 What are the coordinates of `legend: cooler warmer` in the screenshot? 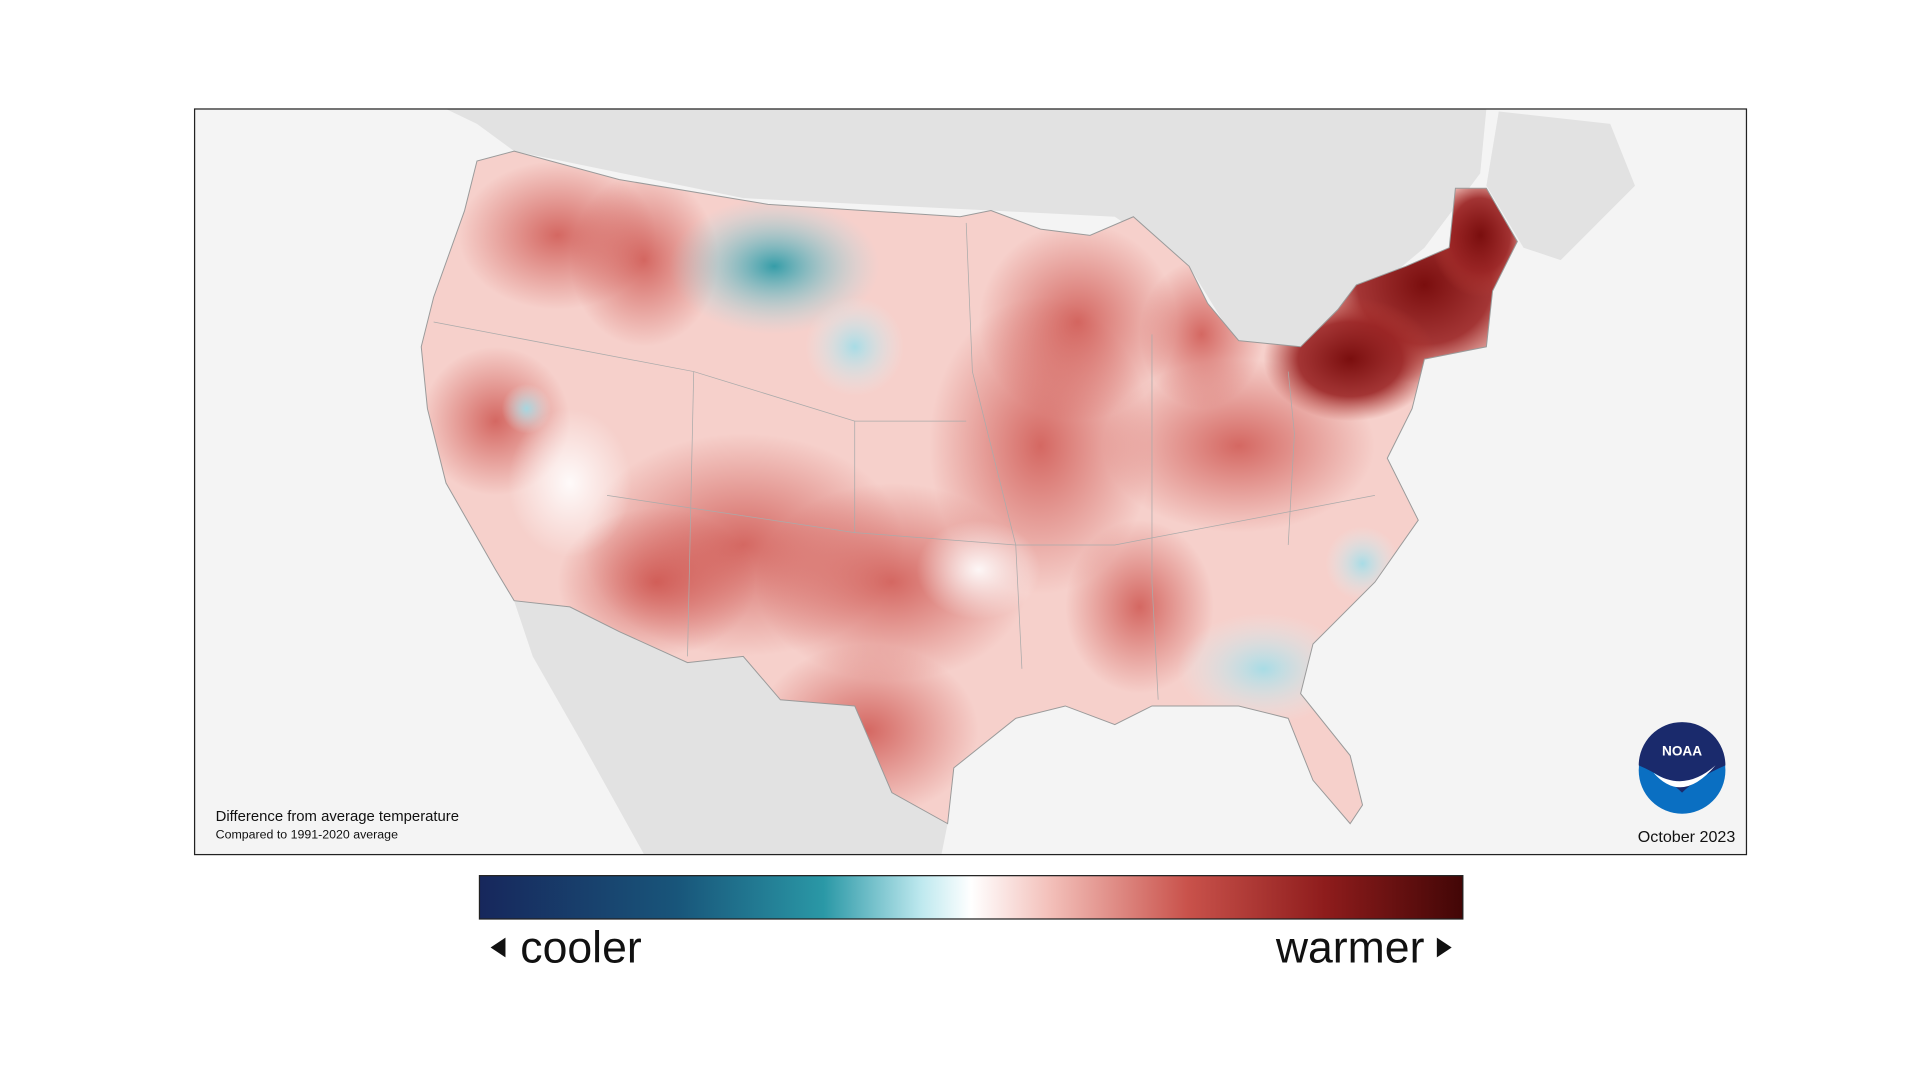 It's located at (971, 923).